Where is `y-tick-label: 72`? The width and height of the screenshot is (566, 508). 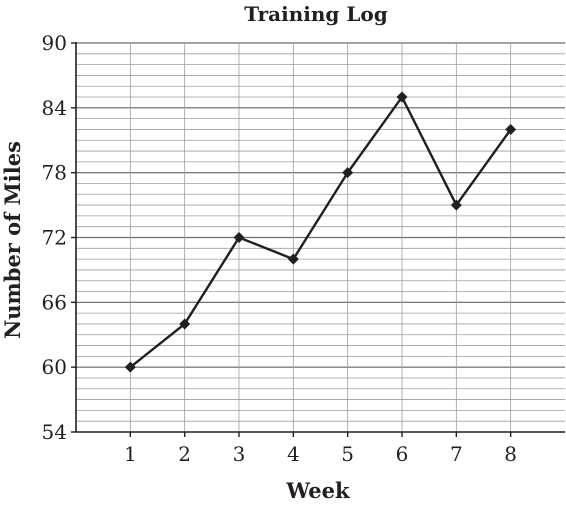
y-tick-label: 72 is located at coordinates (54, 238).